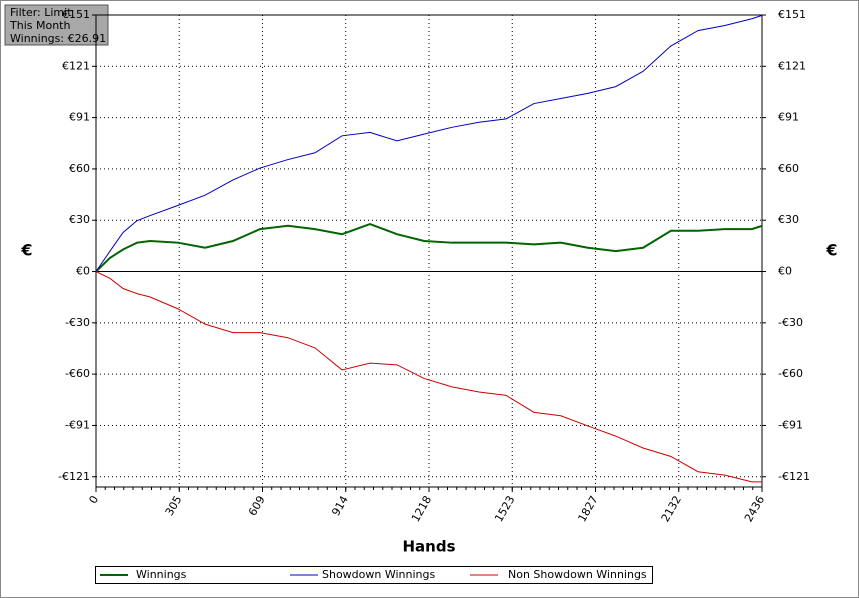 This screenshot has width=859, height=598. What do you see at coordinates (77, 424) in the screenshot?
I see `y-tick-label: -€91` at bounding box center [77, 424].